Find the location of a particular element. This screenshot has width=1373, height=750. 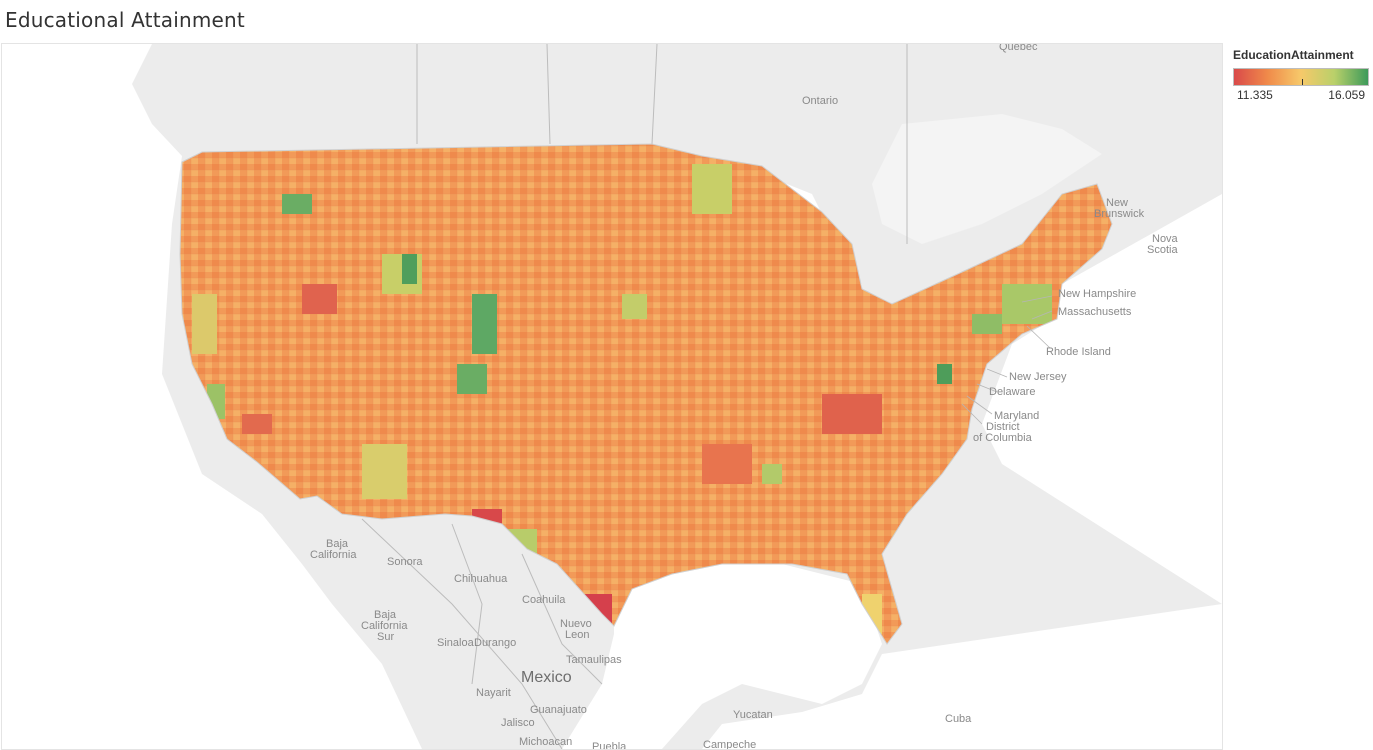

label-nova-scotia-2: Scotia is located at coordinates (1162, 250).